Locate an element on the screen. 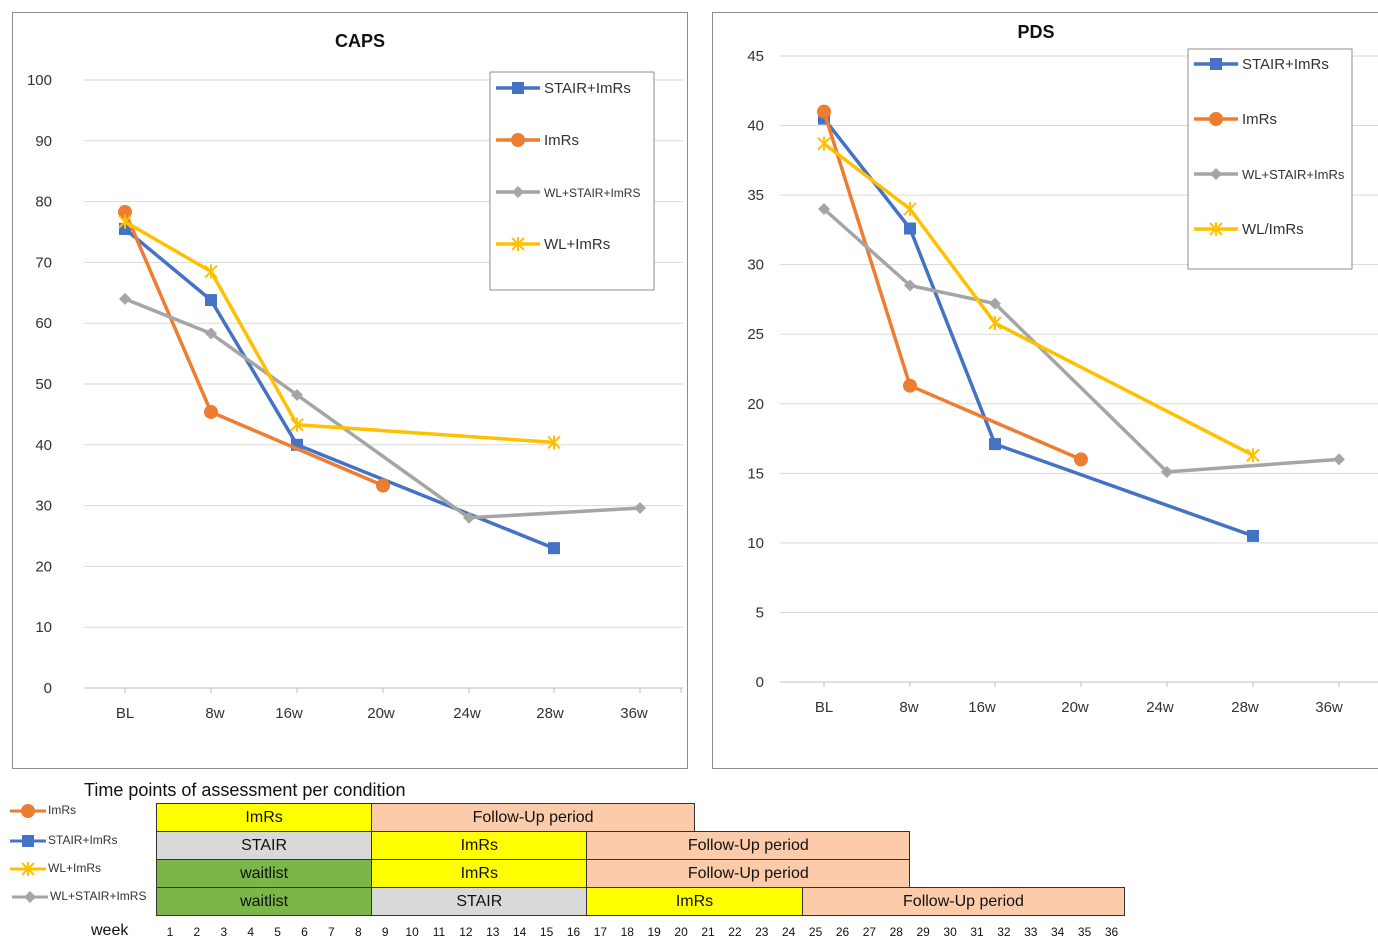 This screenshot has height=941, width=1378. week-number: 6 is located at coordinates (304, 932).